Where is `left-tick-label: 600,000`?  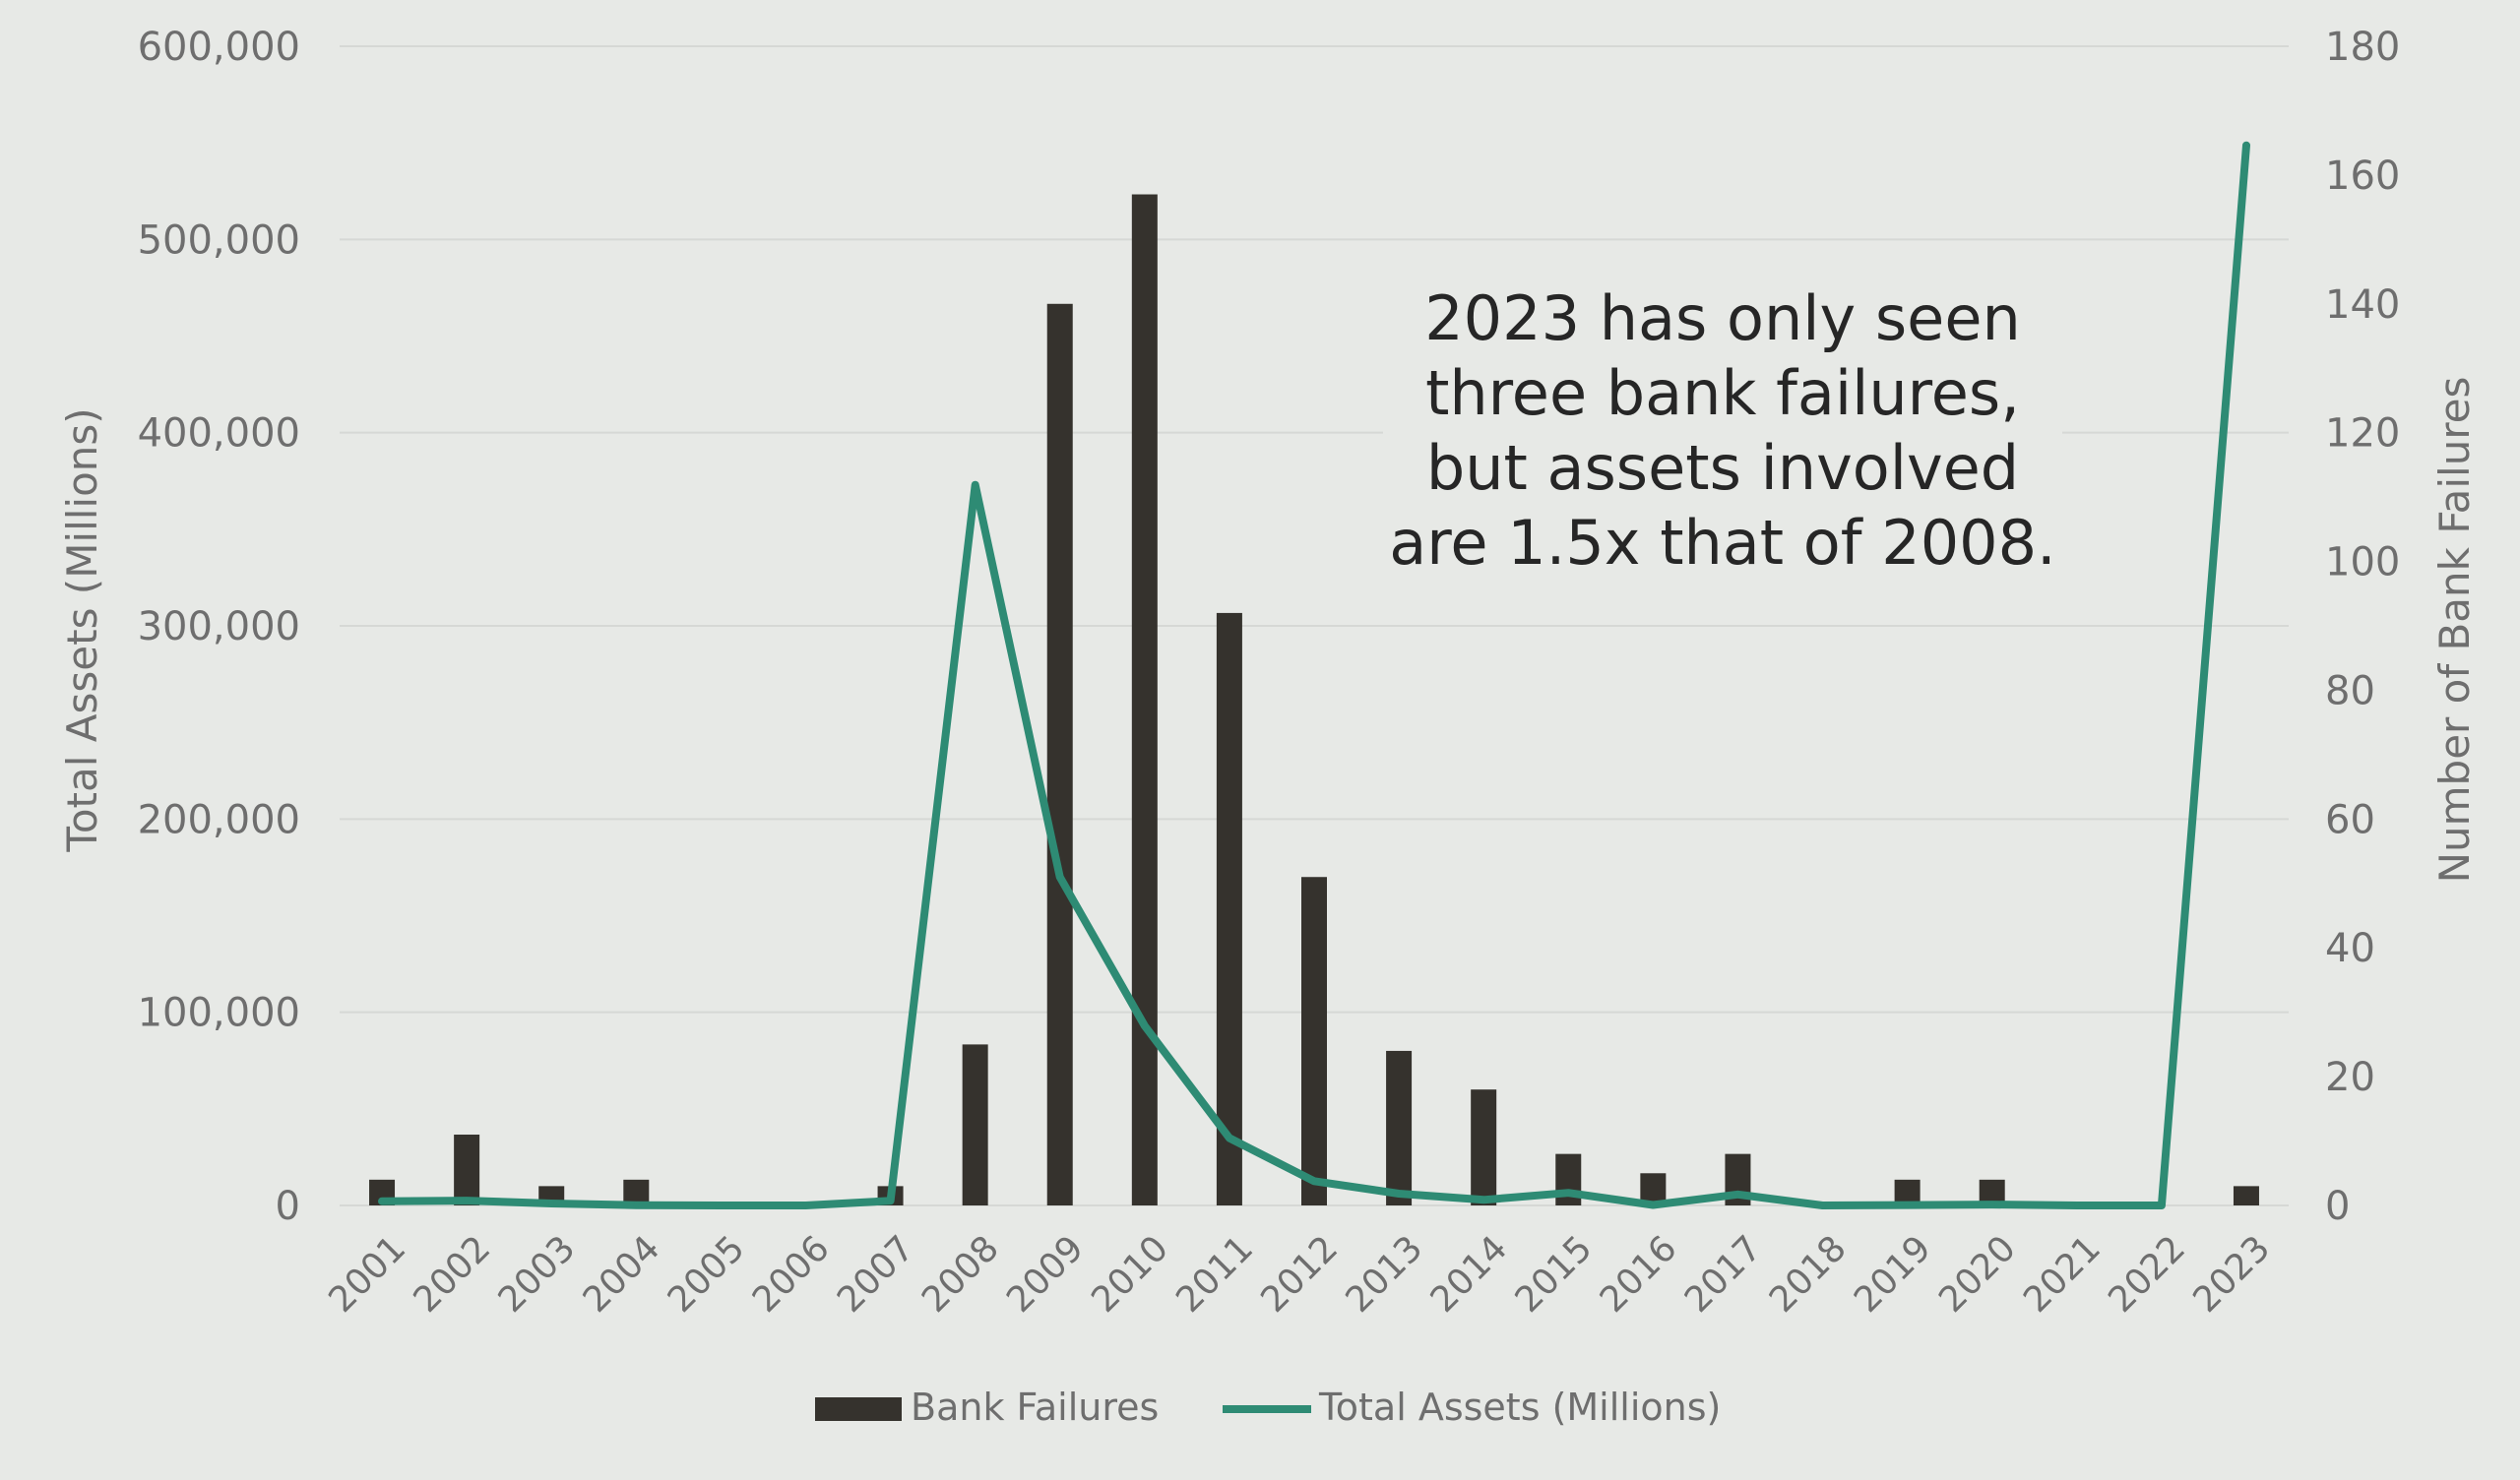 left-tick-label: 600,000 is located at coordinates (219, 48).